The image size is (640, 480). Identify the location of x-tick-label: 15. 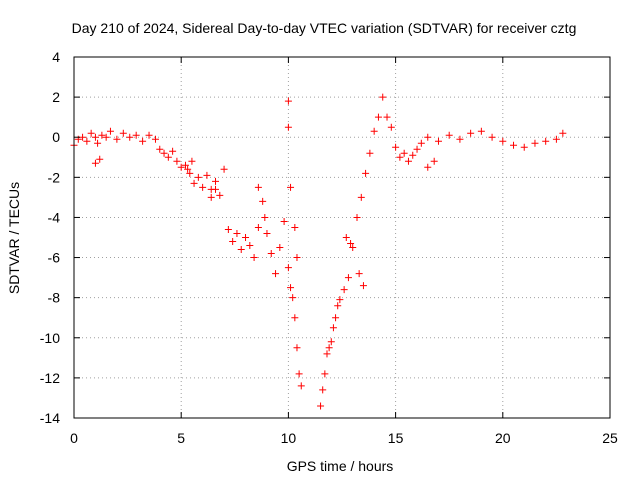
(396, 438).